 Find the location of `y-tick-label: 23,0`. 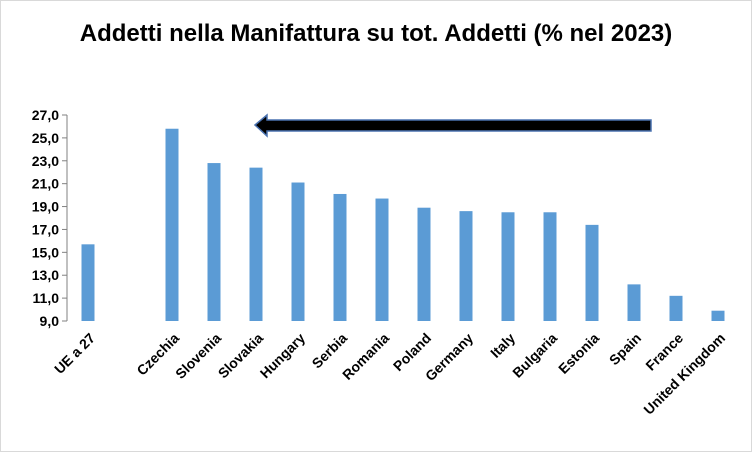

y-tick-label: 23,0 is located at coordinates (45, 161).